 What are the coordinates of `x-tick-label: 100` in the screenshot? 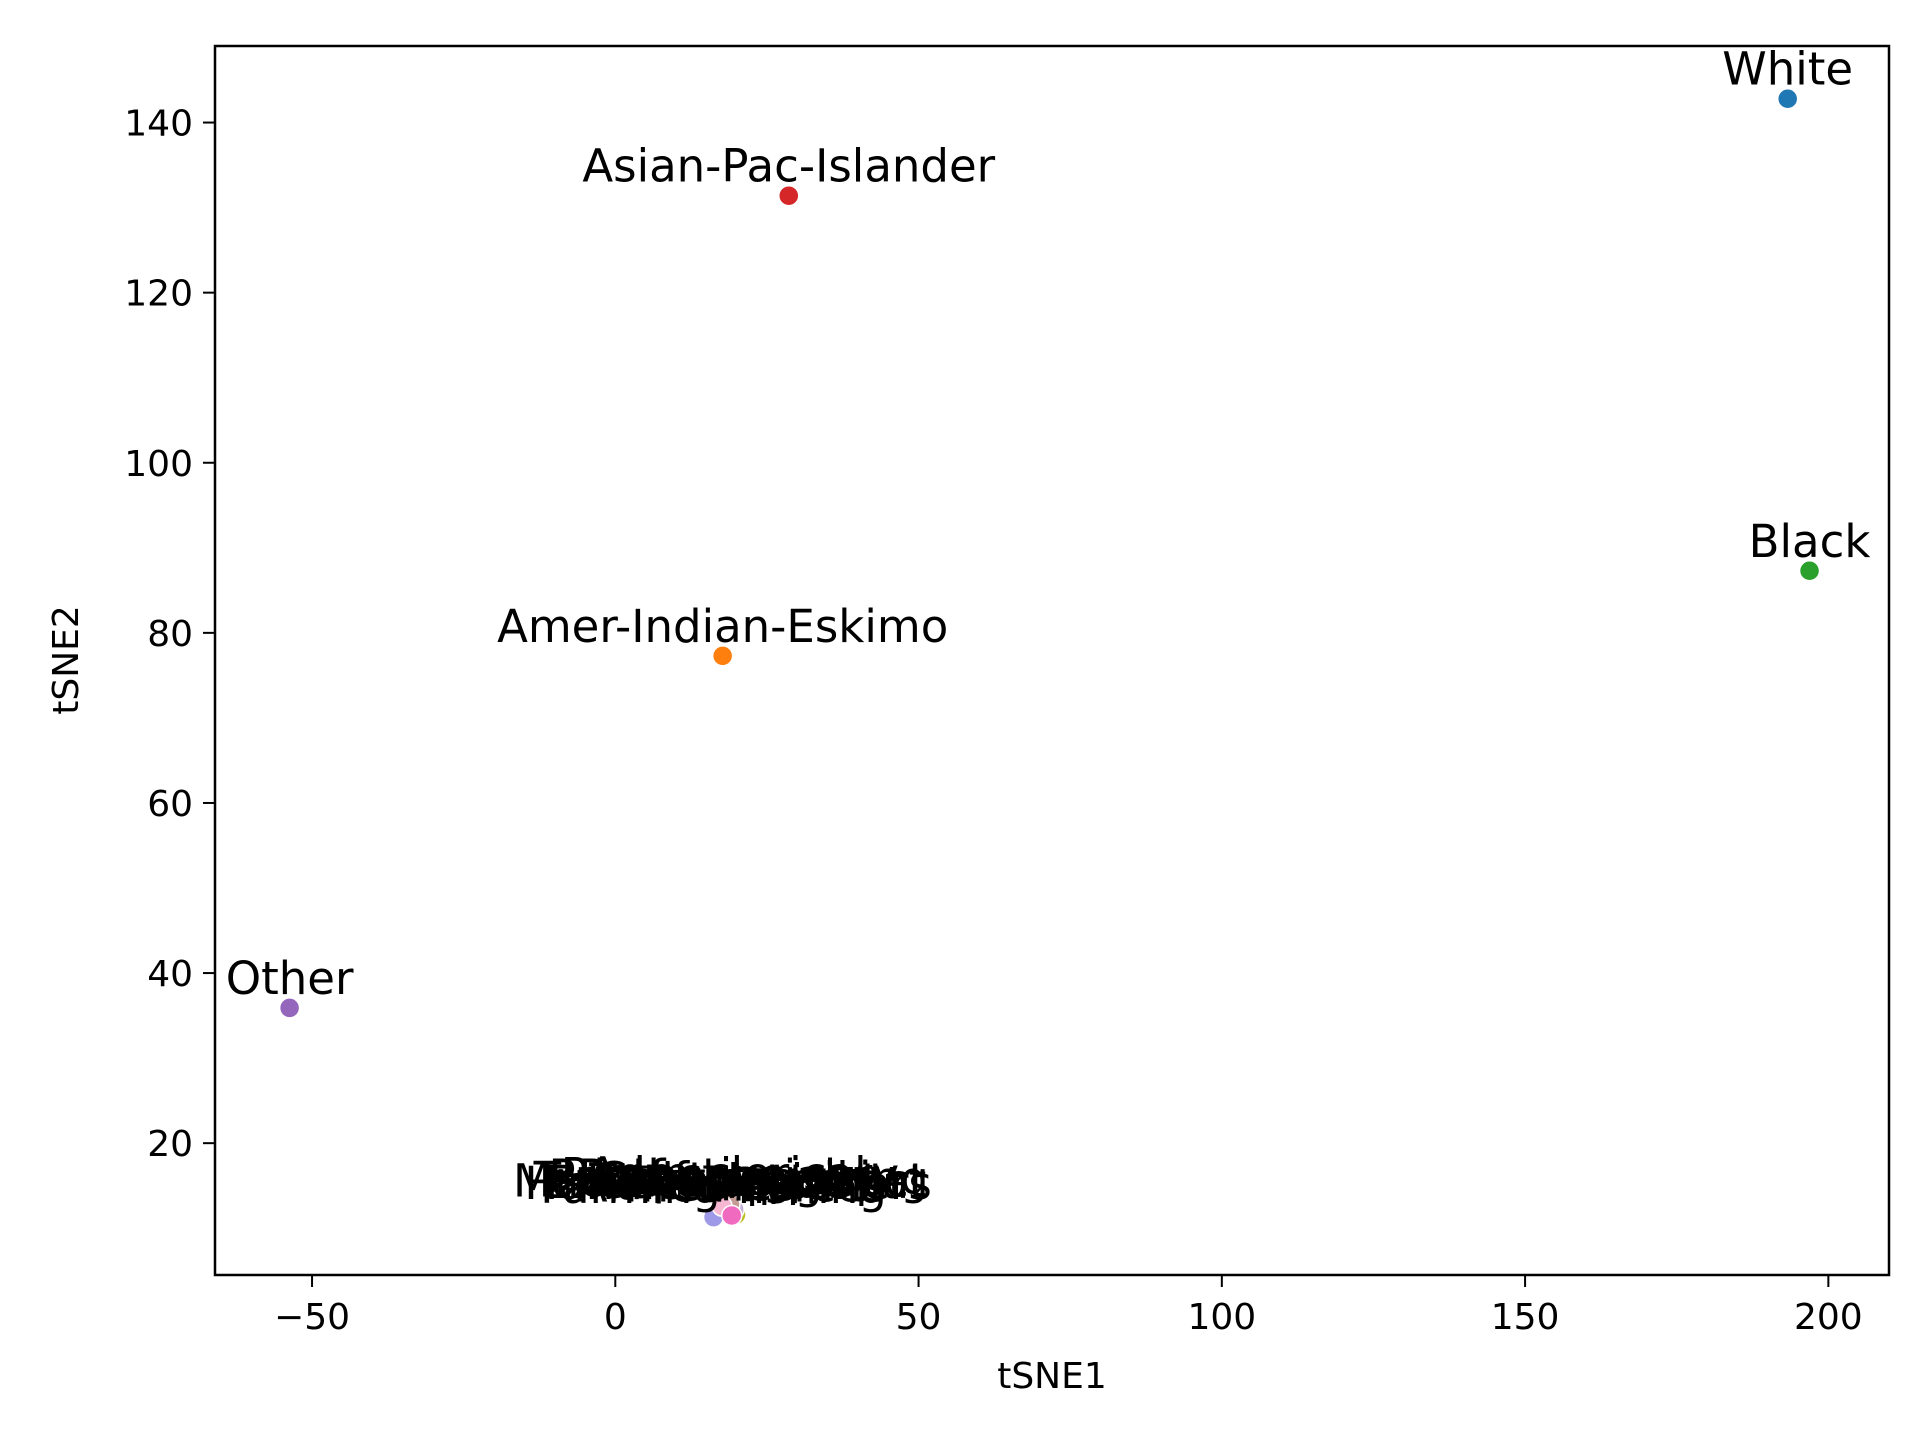 It's located at (1221, 1317).